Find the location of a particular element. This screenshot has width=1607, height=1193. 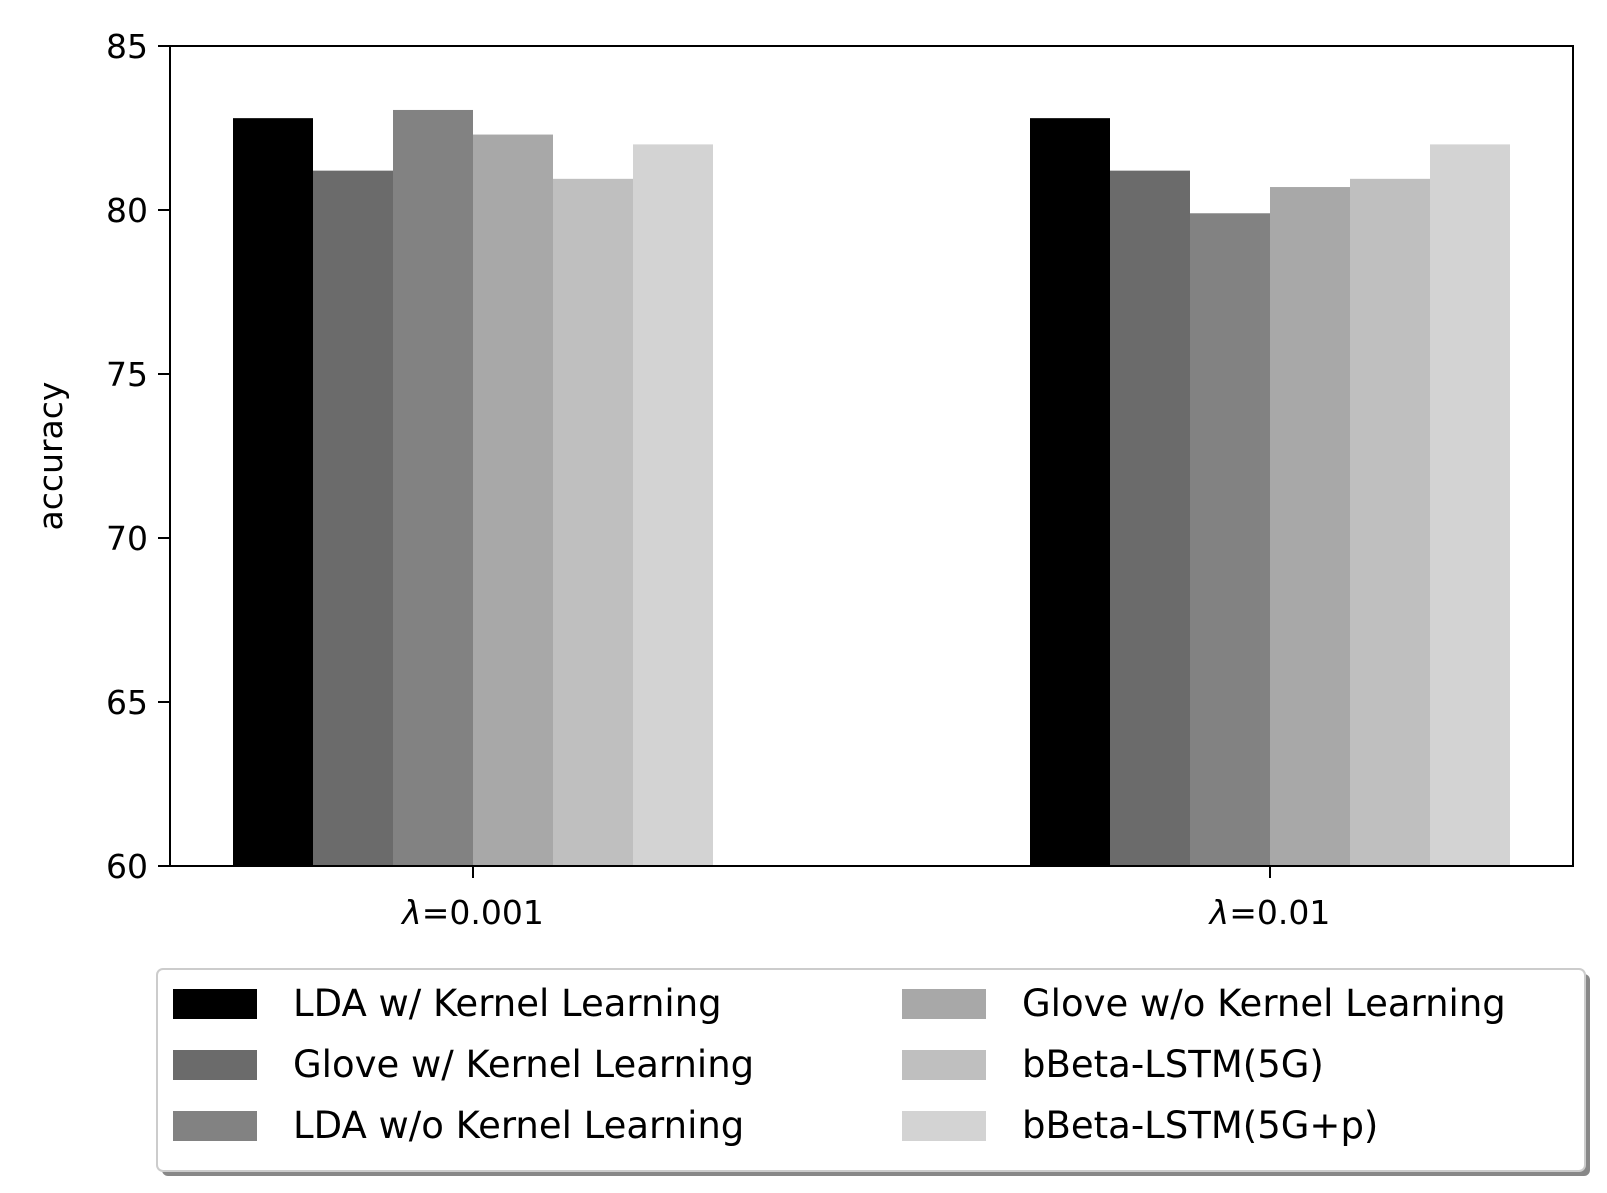

y-tick-label: 65 is located at coordinates (127, 702).